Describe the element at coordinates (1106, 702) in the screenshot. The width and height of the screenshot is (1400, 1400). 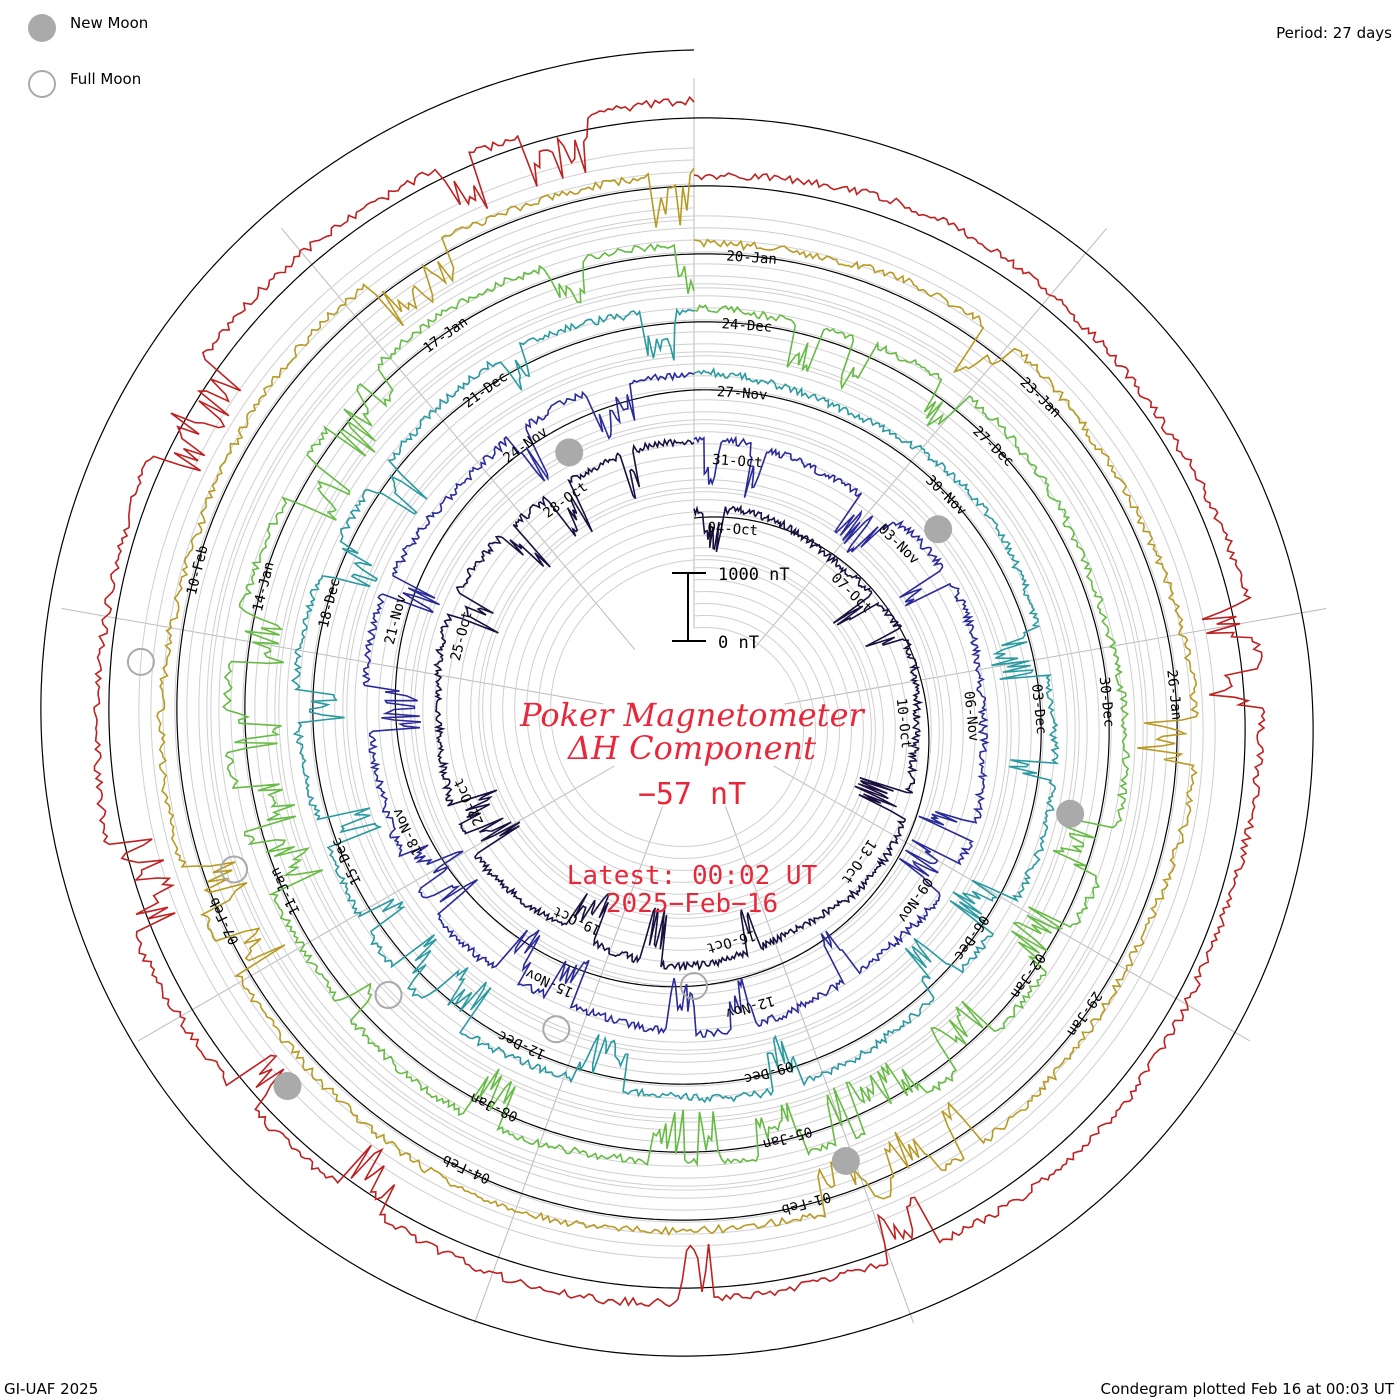
I see `date-label: 30-Dec` at that location.